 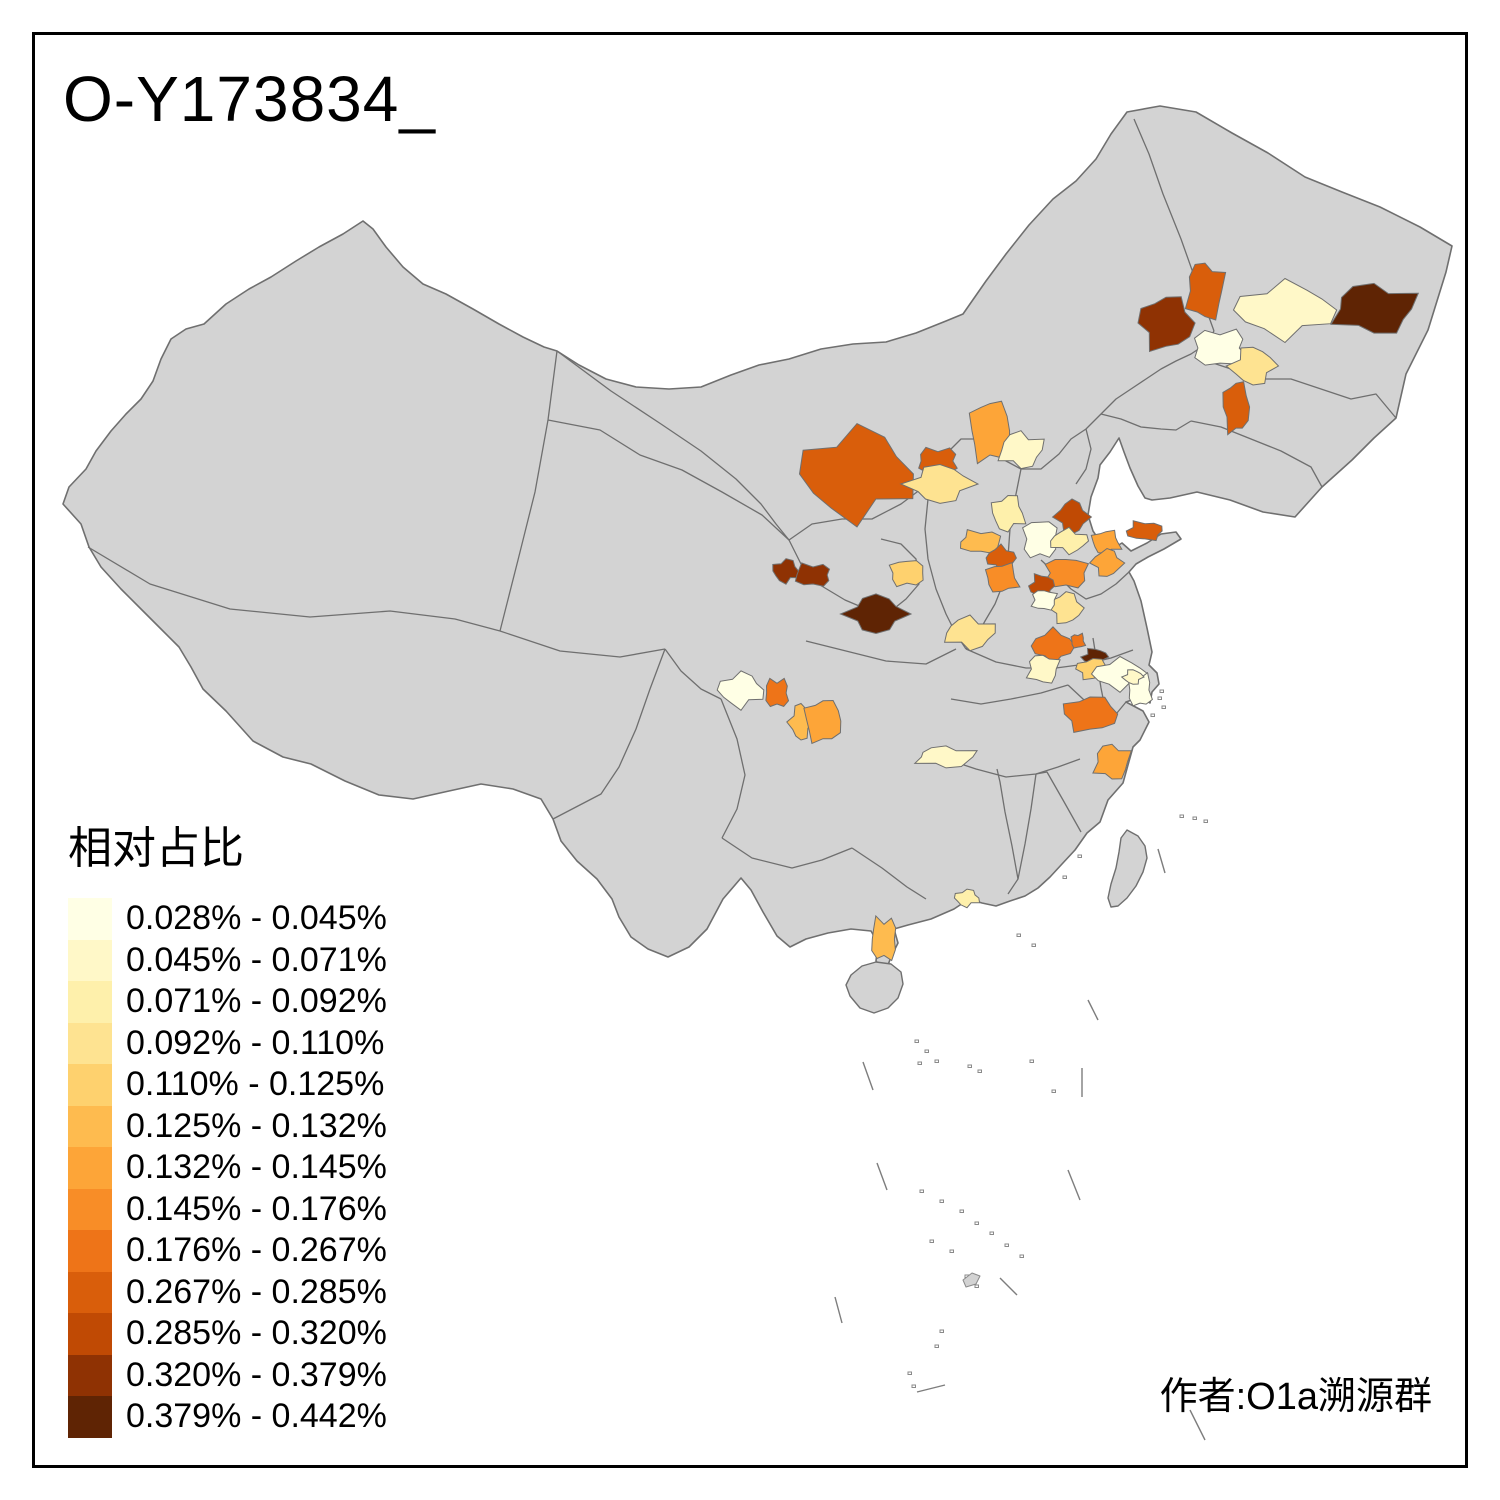 I want to click on legend-row: 0.267% - 0.285%, so click(x=227, y=1292).